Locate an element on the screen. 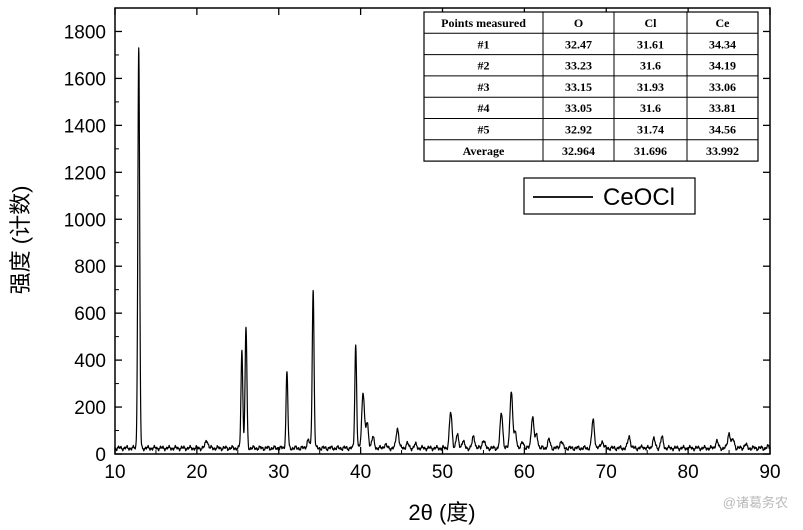 This screenshot has height=530, width=803. table-frame is located at coordinates (591, 86).